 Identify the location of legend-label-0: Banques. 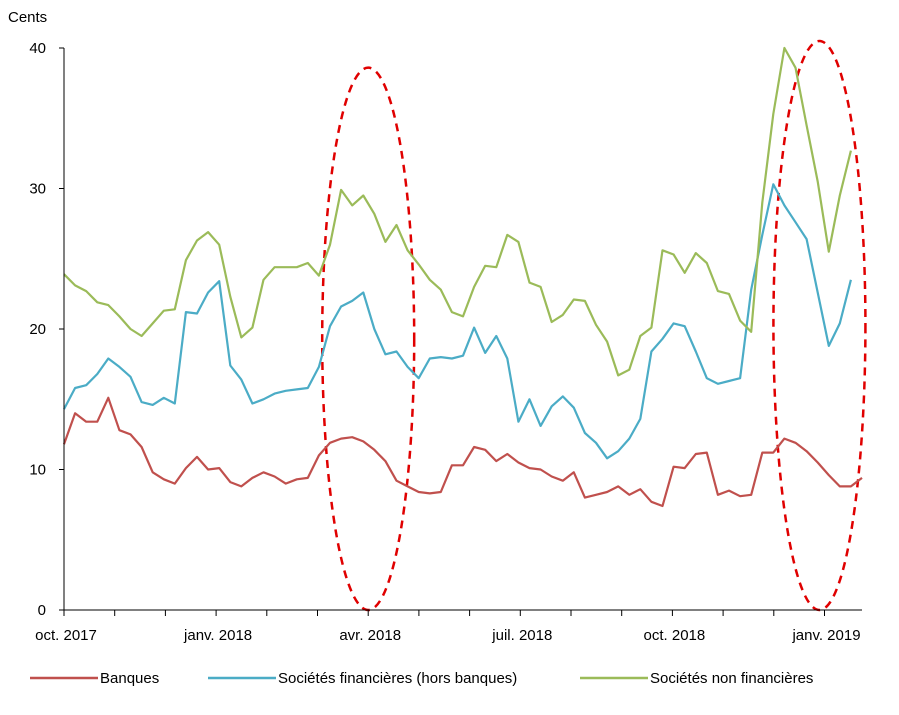
(129, 678).